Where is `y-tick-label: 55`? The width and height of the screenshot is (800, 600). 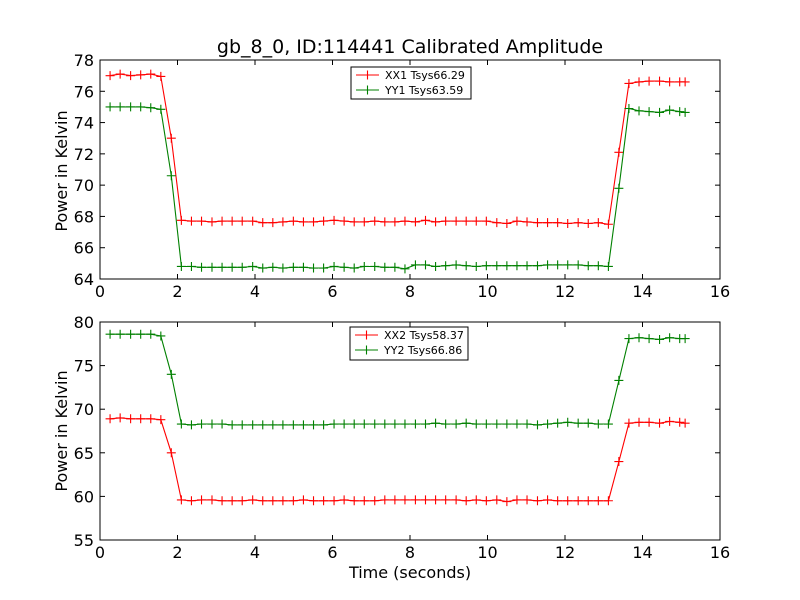
y-tick-label: 55 is located at coordinates (84, 540).